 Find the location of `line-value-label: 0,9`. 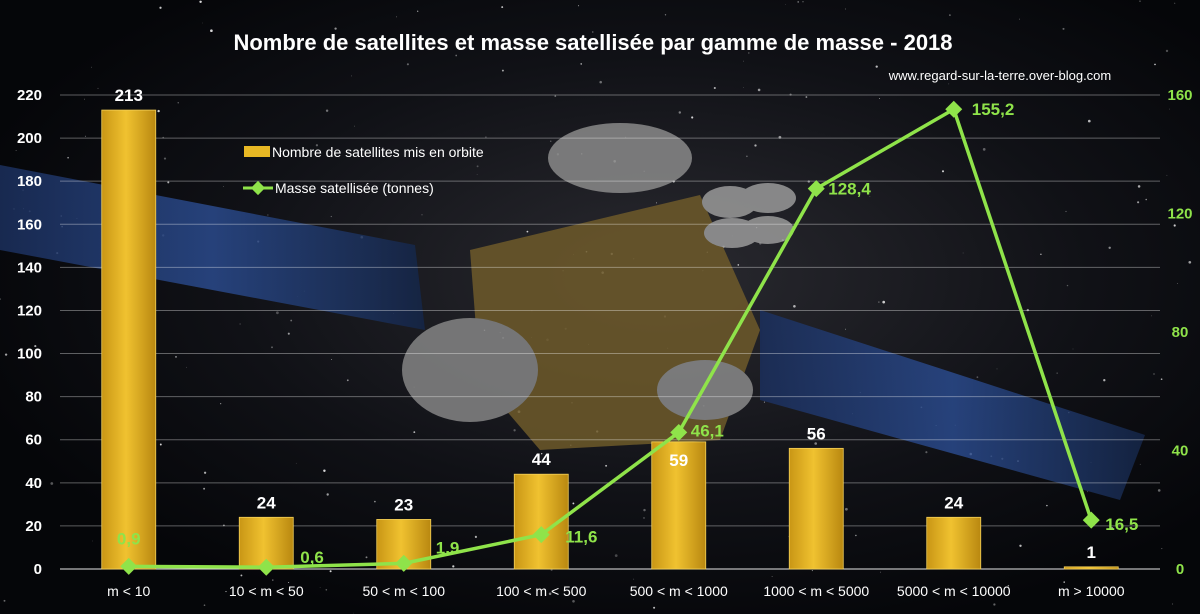

line-value-label: 0,9 is located at coordinates (129, 538).